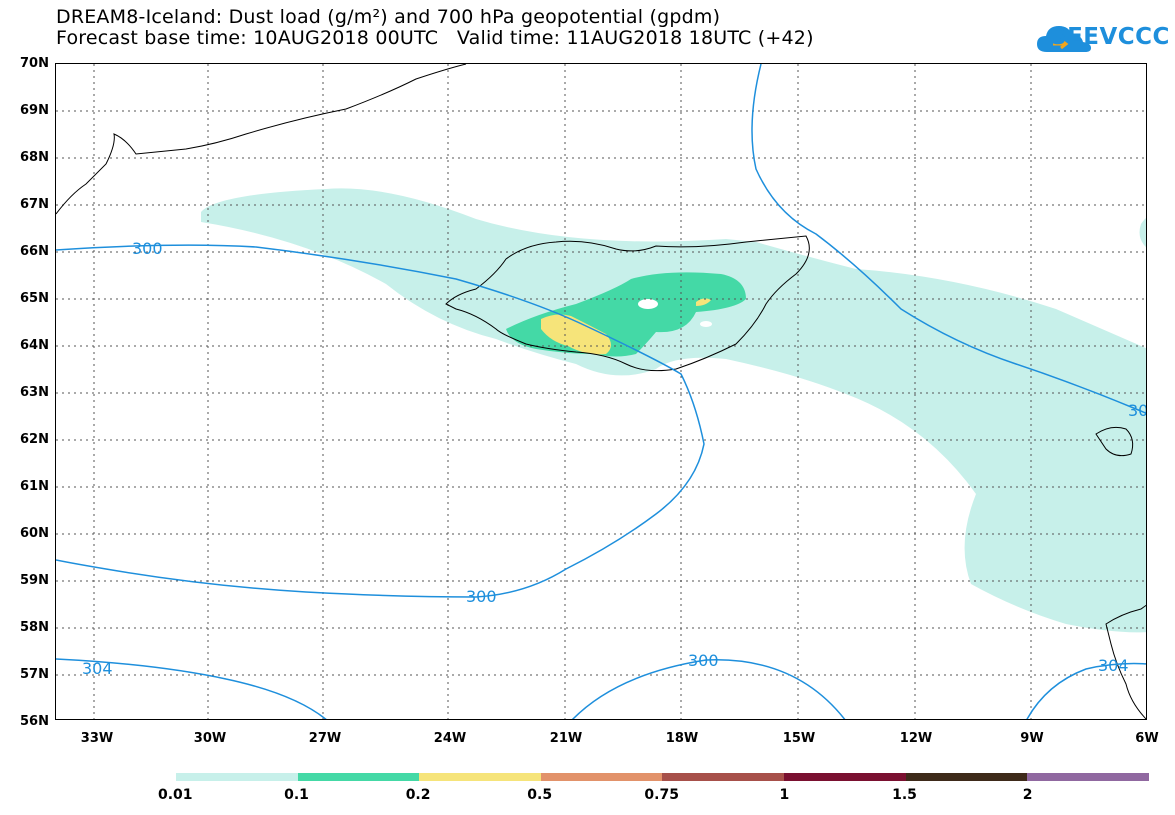 The image size is (1175, 815). What do you see at coordinates (708, 689) in the screenshot?
I see `contour-300-c` at bounding box center [708, 689].